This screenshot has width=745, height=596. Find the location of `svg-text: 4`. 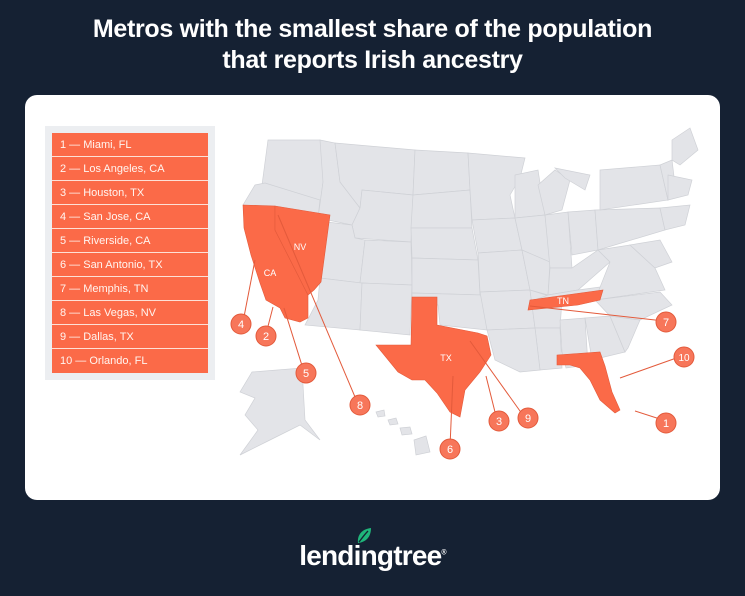

svg-text: 4 is located at coordinates (241, 325).